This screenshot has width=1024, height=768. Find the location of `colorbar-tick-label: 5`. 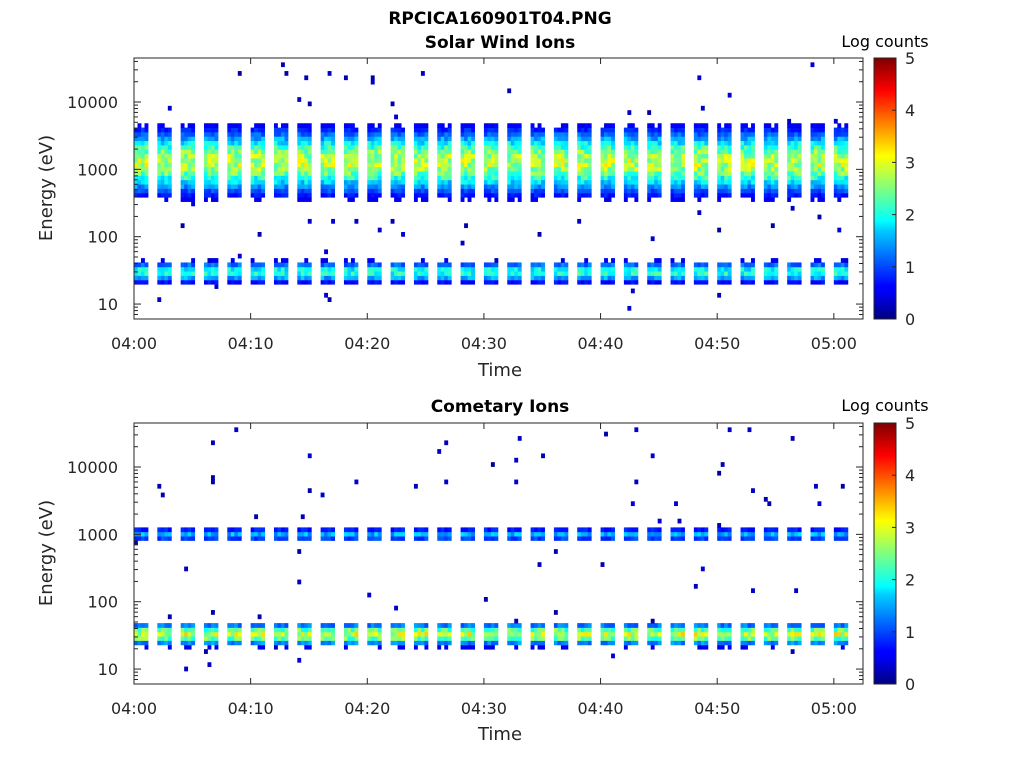

colorbar-tick-label: 5 is located at coordinates (910, 58).